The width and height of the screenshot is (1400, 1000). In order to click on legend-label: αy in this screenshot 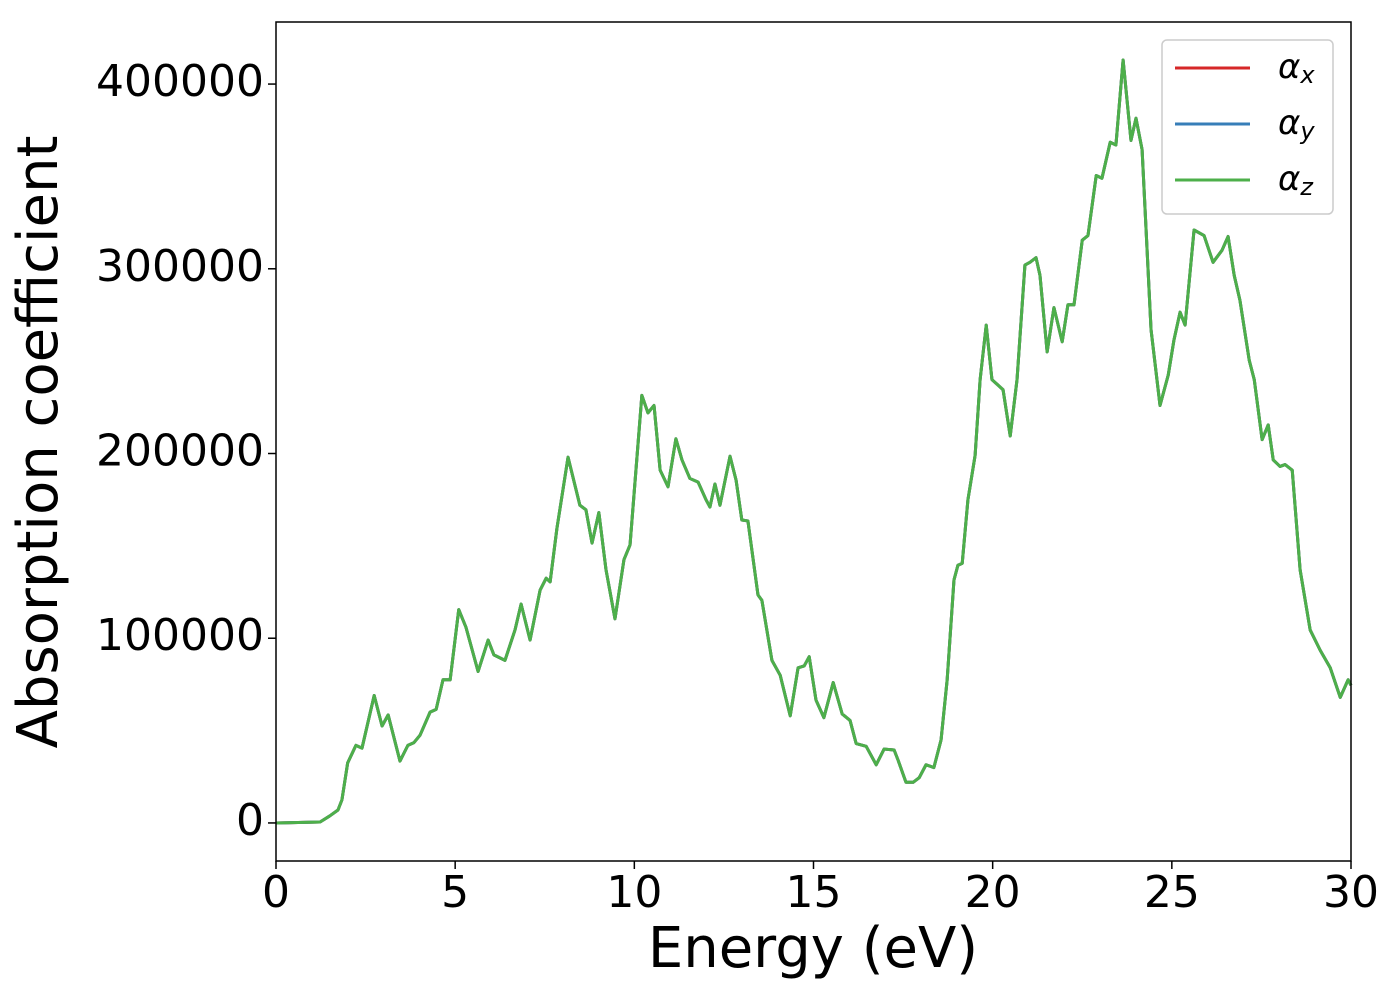, I will do `click(1296, 124)`.